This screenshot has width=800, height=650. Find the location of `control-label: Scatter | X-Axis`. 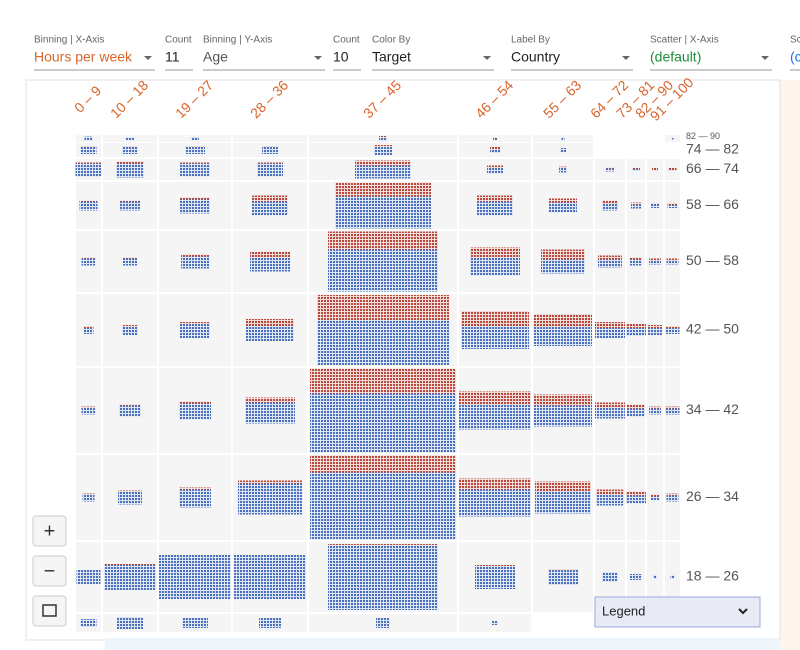

control-label: Scatter | X-Axis is located at coordinates (684, 40).